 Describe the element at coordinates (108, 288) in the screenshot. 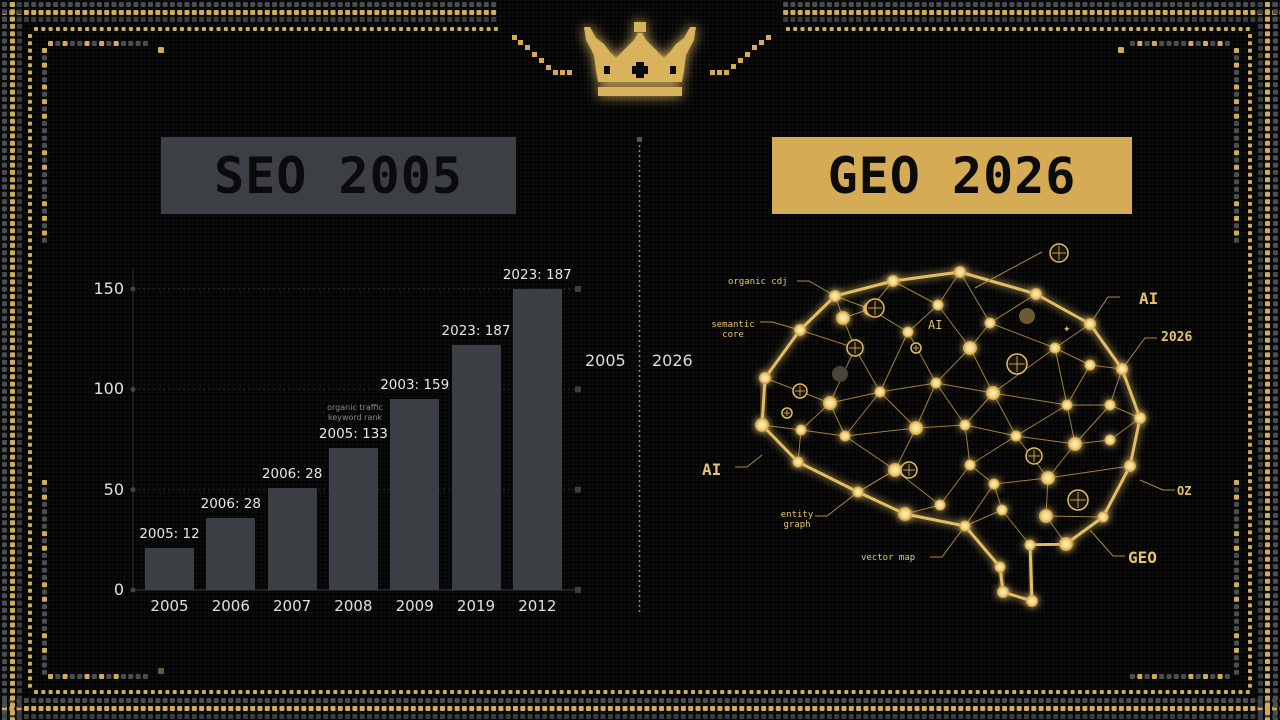

I see `y-tick-label: 150` at that location.